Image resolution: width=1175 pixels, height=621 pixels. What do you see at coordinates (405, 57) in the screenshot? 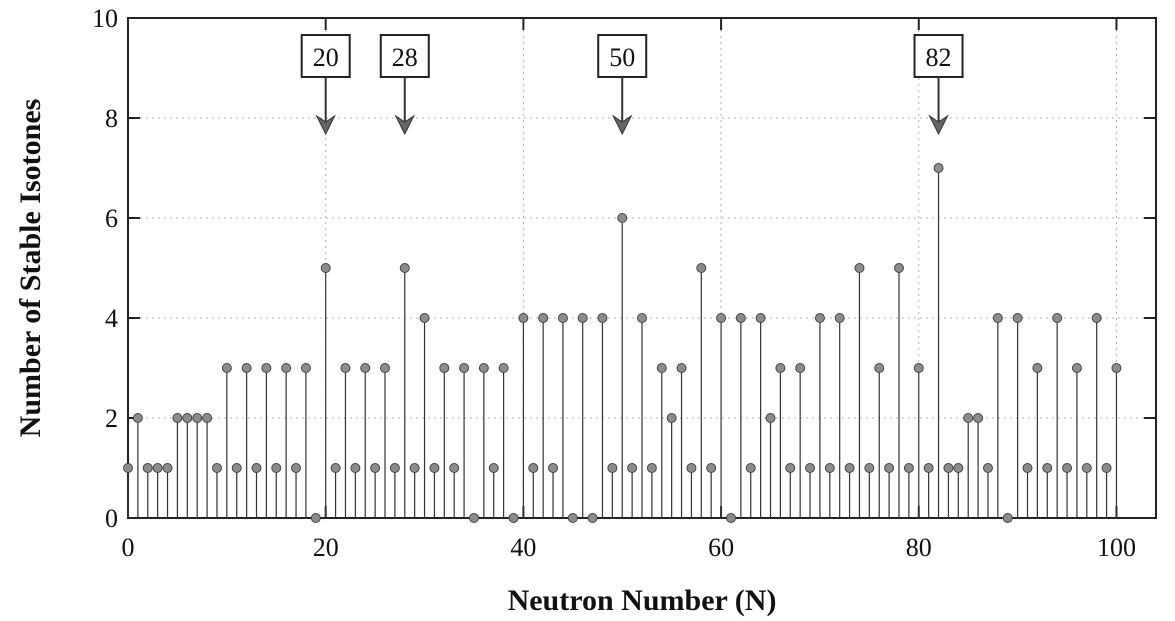
I see `annotation-label: 28` at bounding box center [405, 57].